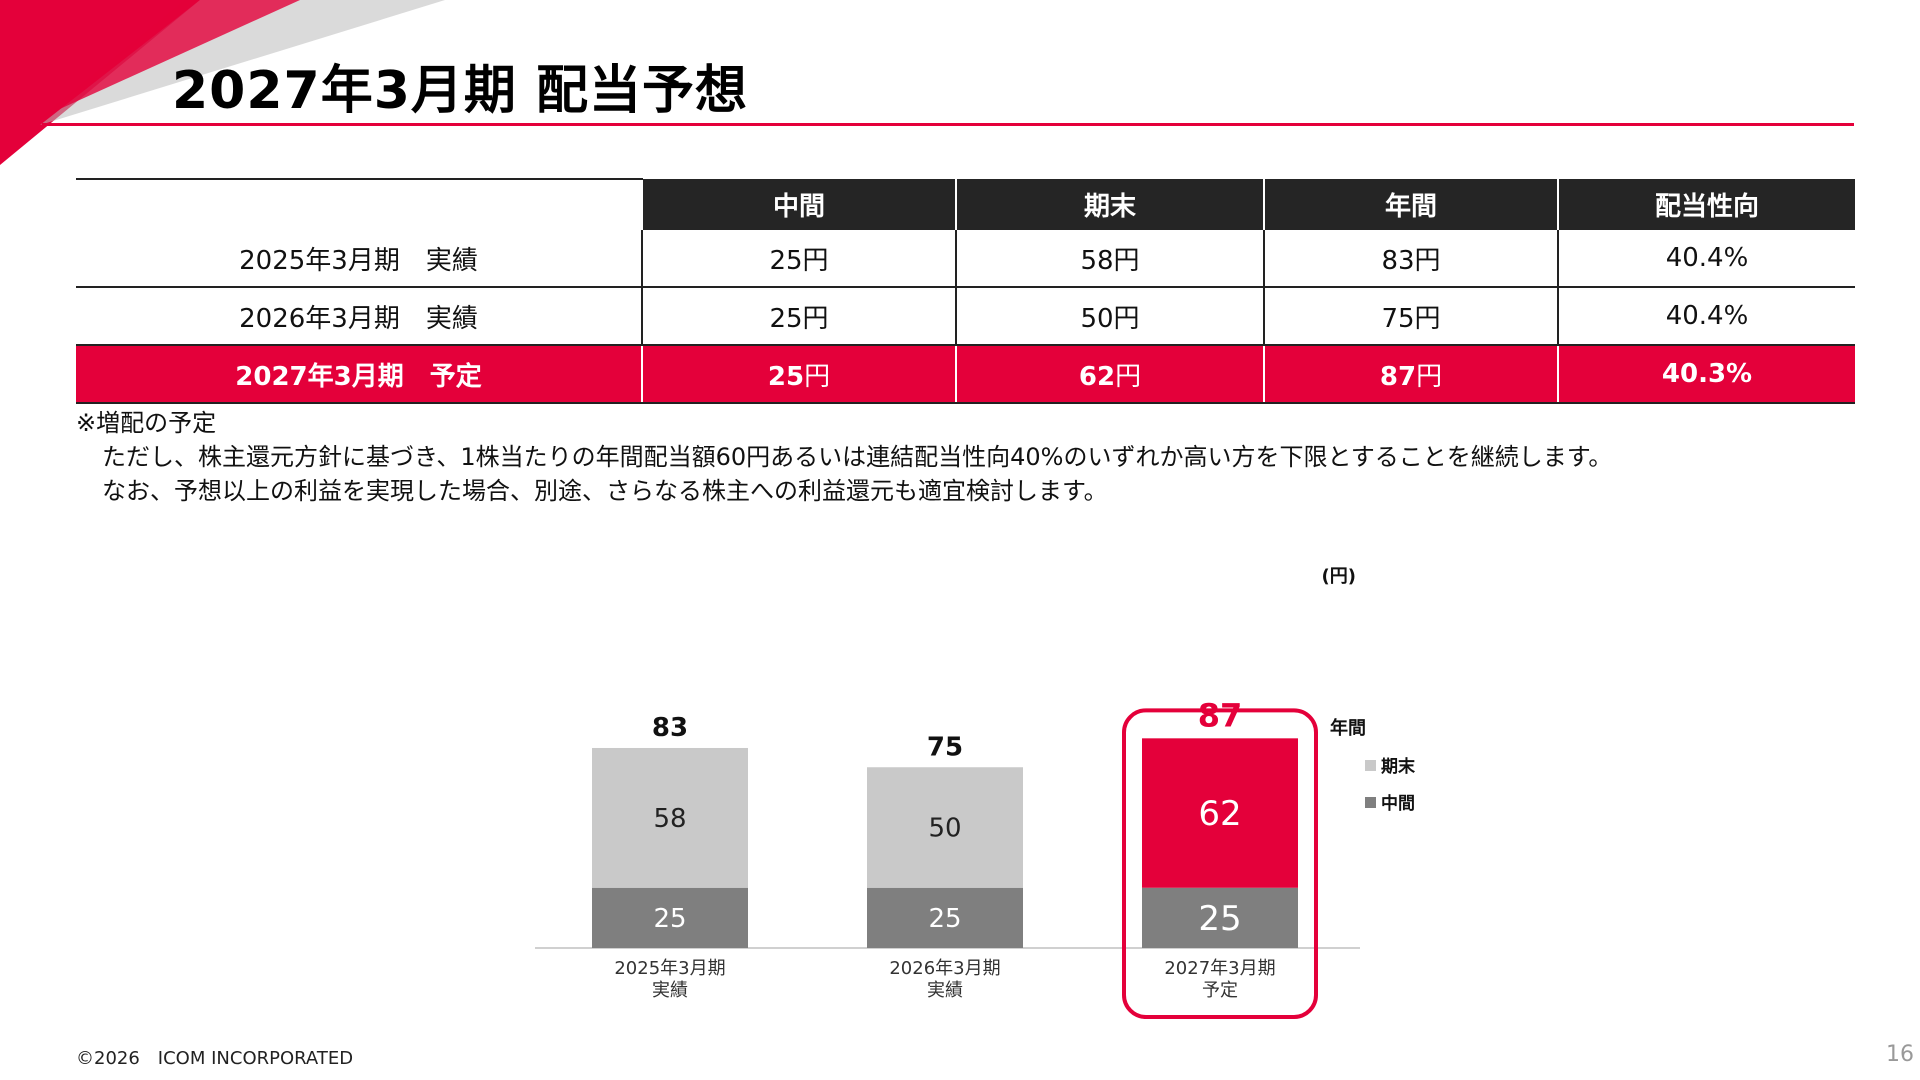 This screenshot has height=1080, width=1920. What do you see at coordinates (1900, 1054) in the screenshot?
I see `page-number: 16` at bounding box center [1900, 1054].